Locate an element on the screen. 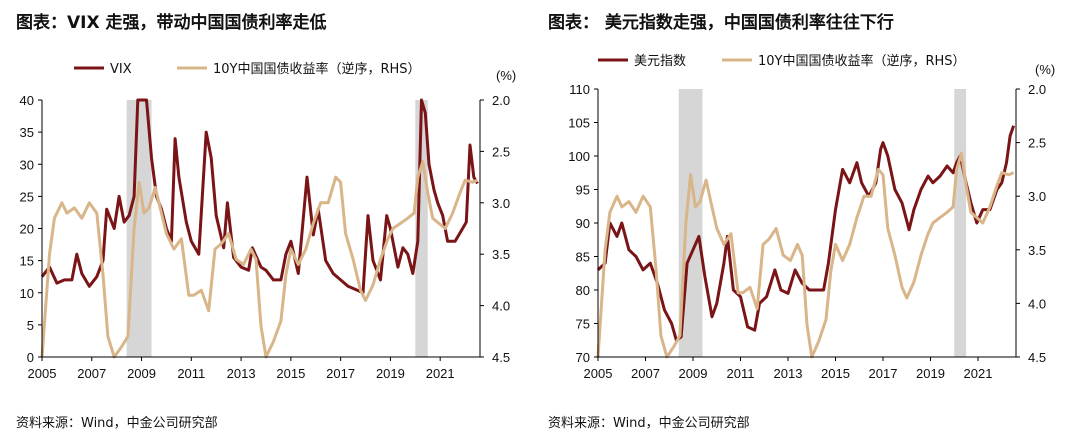  y-tick-label: 75 is located at coordinates (583, 324).